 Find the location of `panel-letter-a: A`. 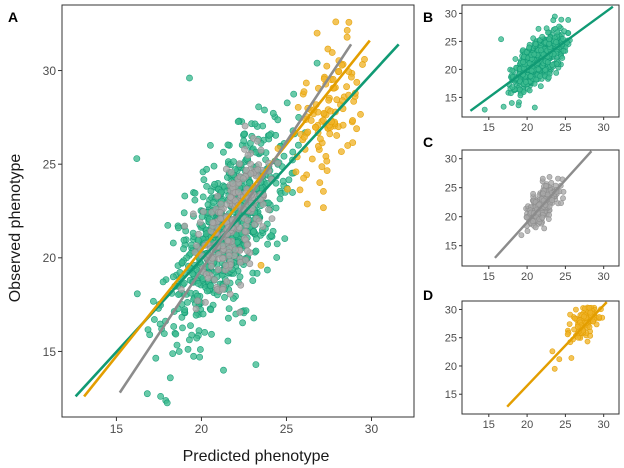

panel-letter-a: A is located at coordinates (13, 17).